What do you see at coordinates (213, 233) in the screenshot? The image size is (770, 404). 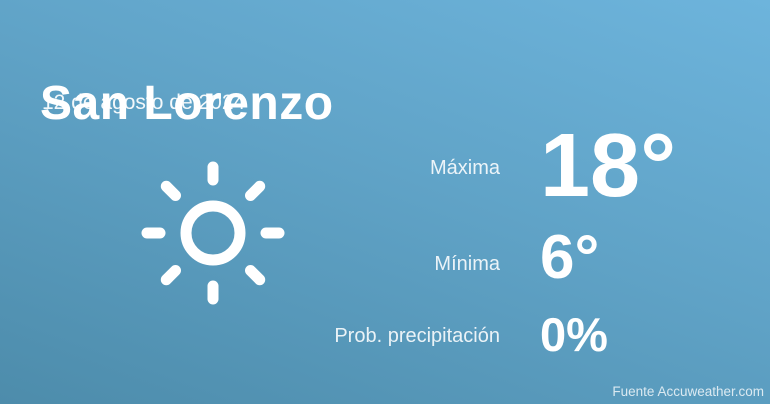 I see `sun-icon` at bounding box center [213, 233].